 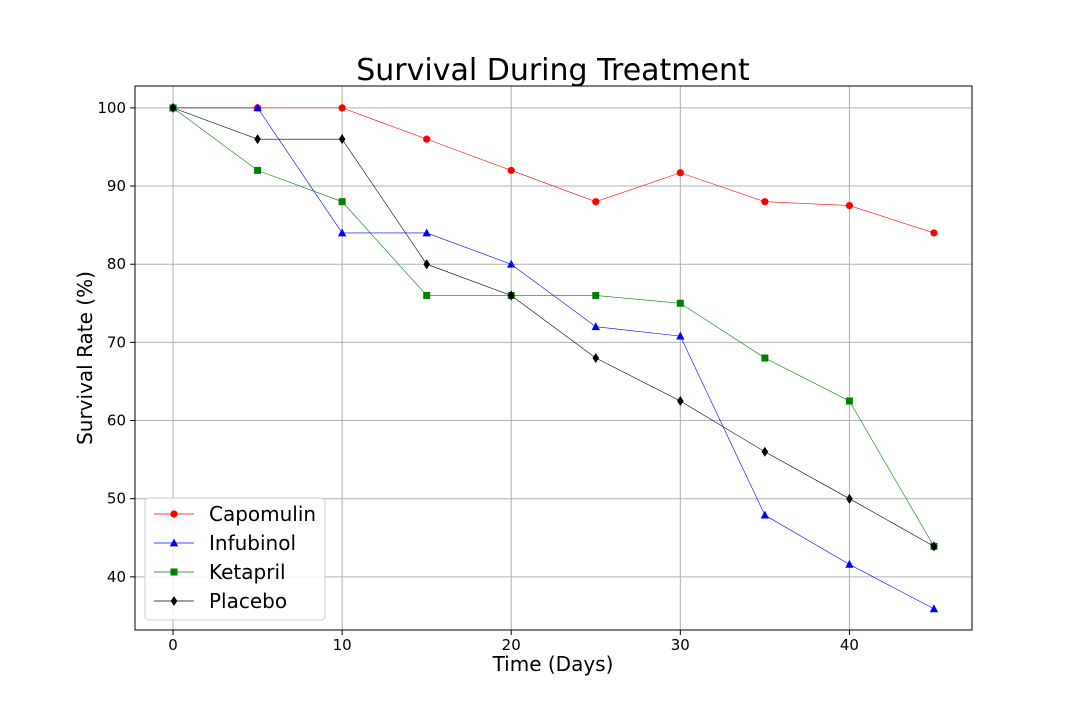 What do you see at coordinates (173, 645) in the screenshot?
I see `x-tick-label: 0` at bounding box center [173, 645].